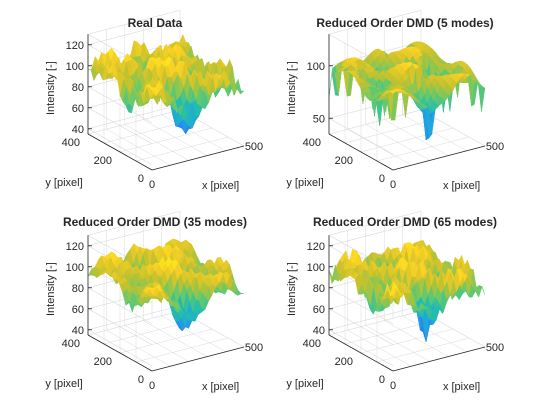 Image resolution: width=560 pixels, height=420 pixels. Describe the element at coordinates (155, 222) in the screenshot. I see `chart-title: Reduced Order DMD (35 modes)` at that location.